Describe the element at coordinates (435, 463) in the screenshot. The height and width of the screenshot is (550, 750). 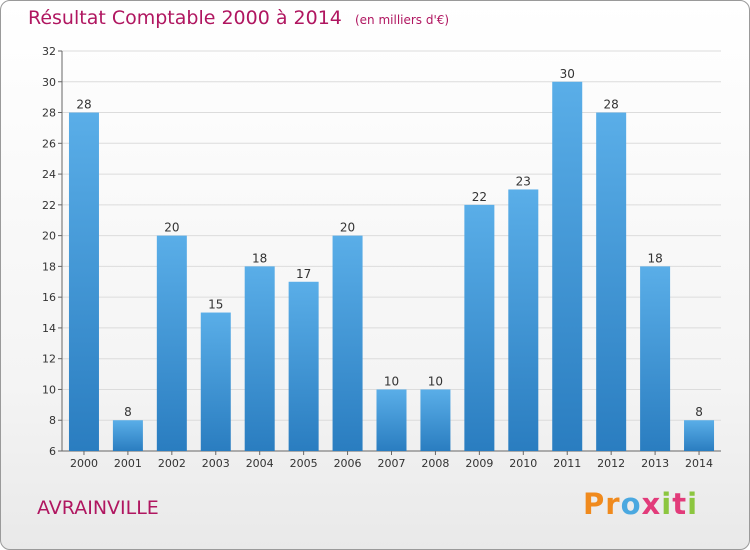
I see `x-tick-label: 2008` at that location.